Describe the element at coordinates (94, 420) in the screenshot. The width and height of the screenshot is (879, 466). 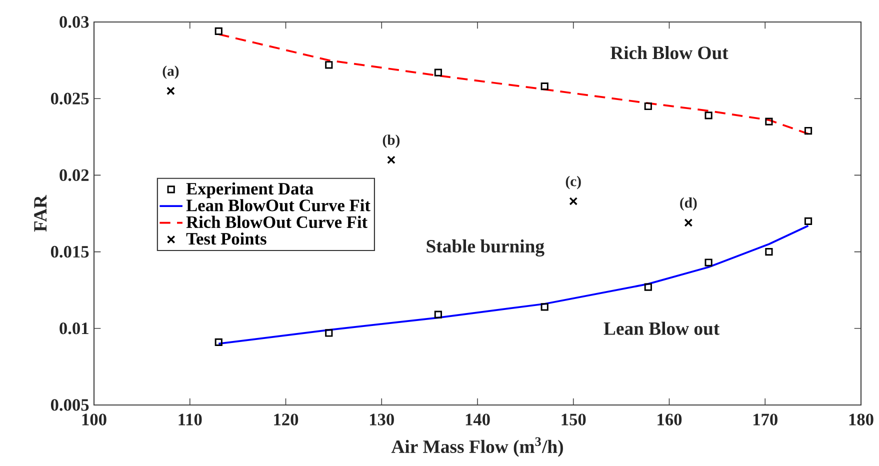
I see `x-tick-label: 100` at that location.